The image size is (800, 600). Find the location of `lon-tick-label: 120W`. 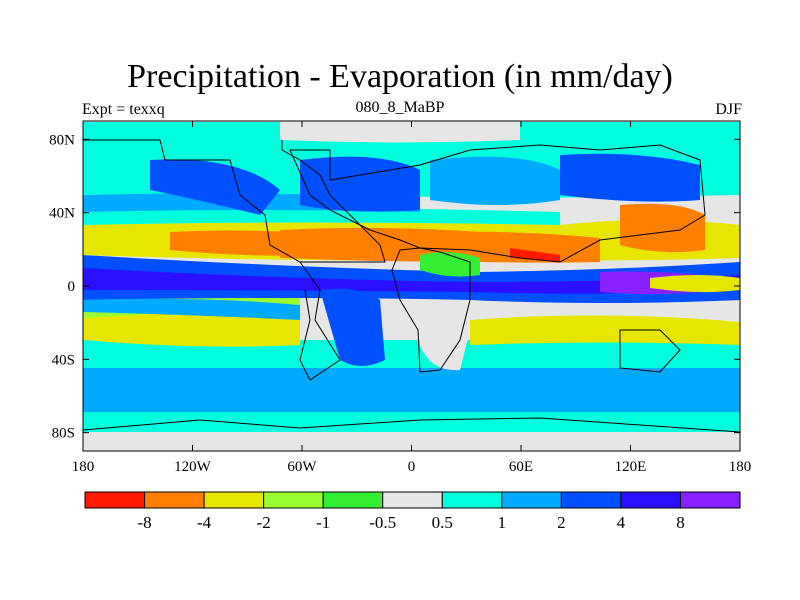

lon-tick-label: 120W is located at coordinates (193, 467).